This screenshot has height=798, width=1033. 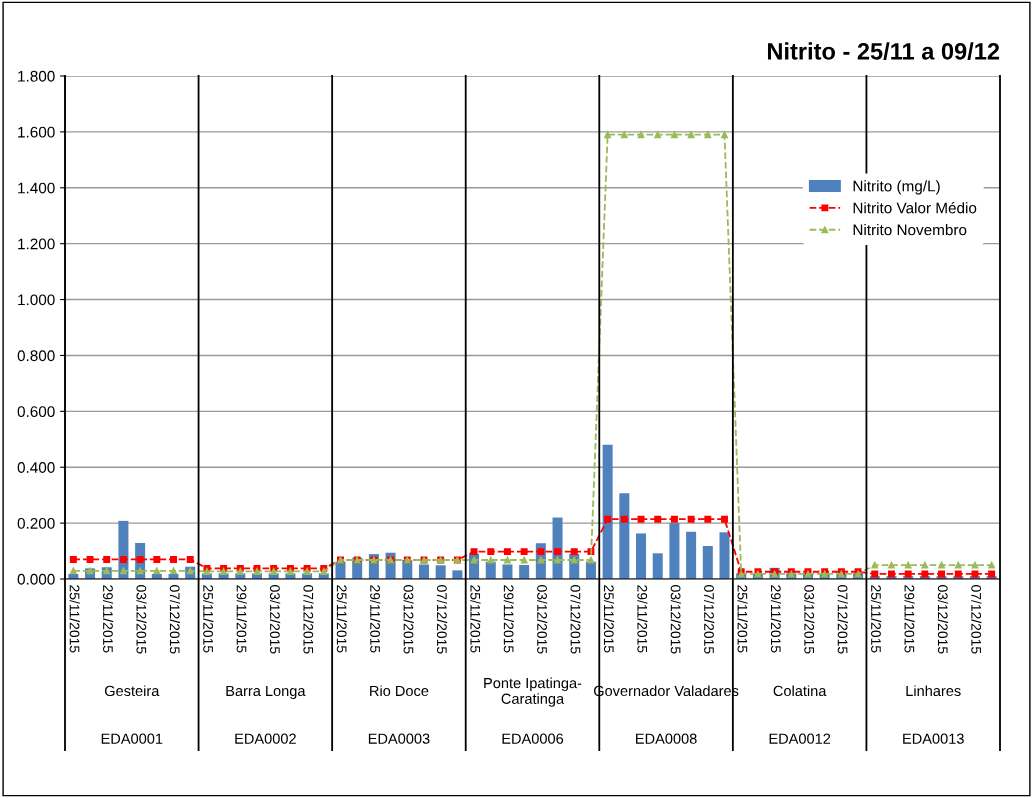 I want to click on legend-label: Nitrito Valor Médio, so click(x=915, y=207).